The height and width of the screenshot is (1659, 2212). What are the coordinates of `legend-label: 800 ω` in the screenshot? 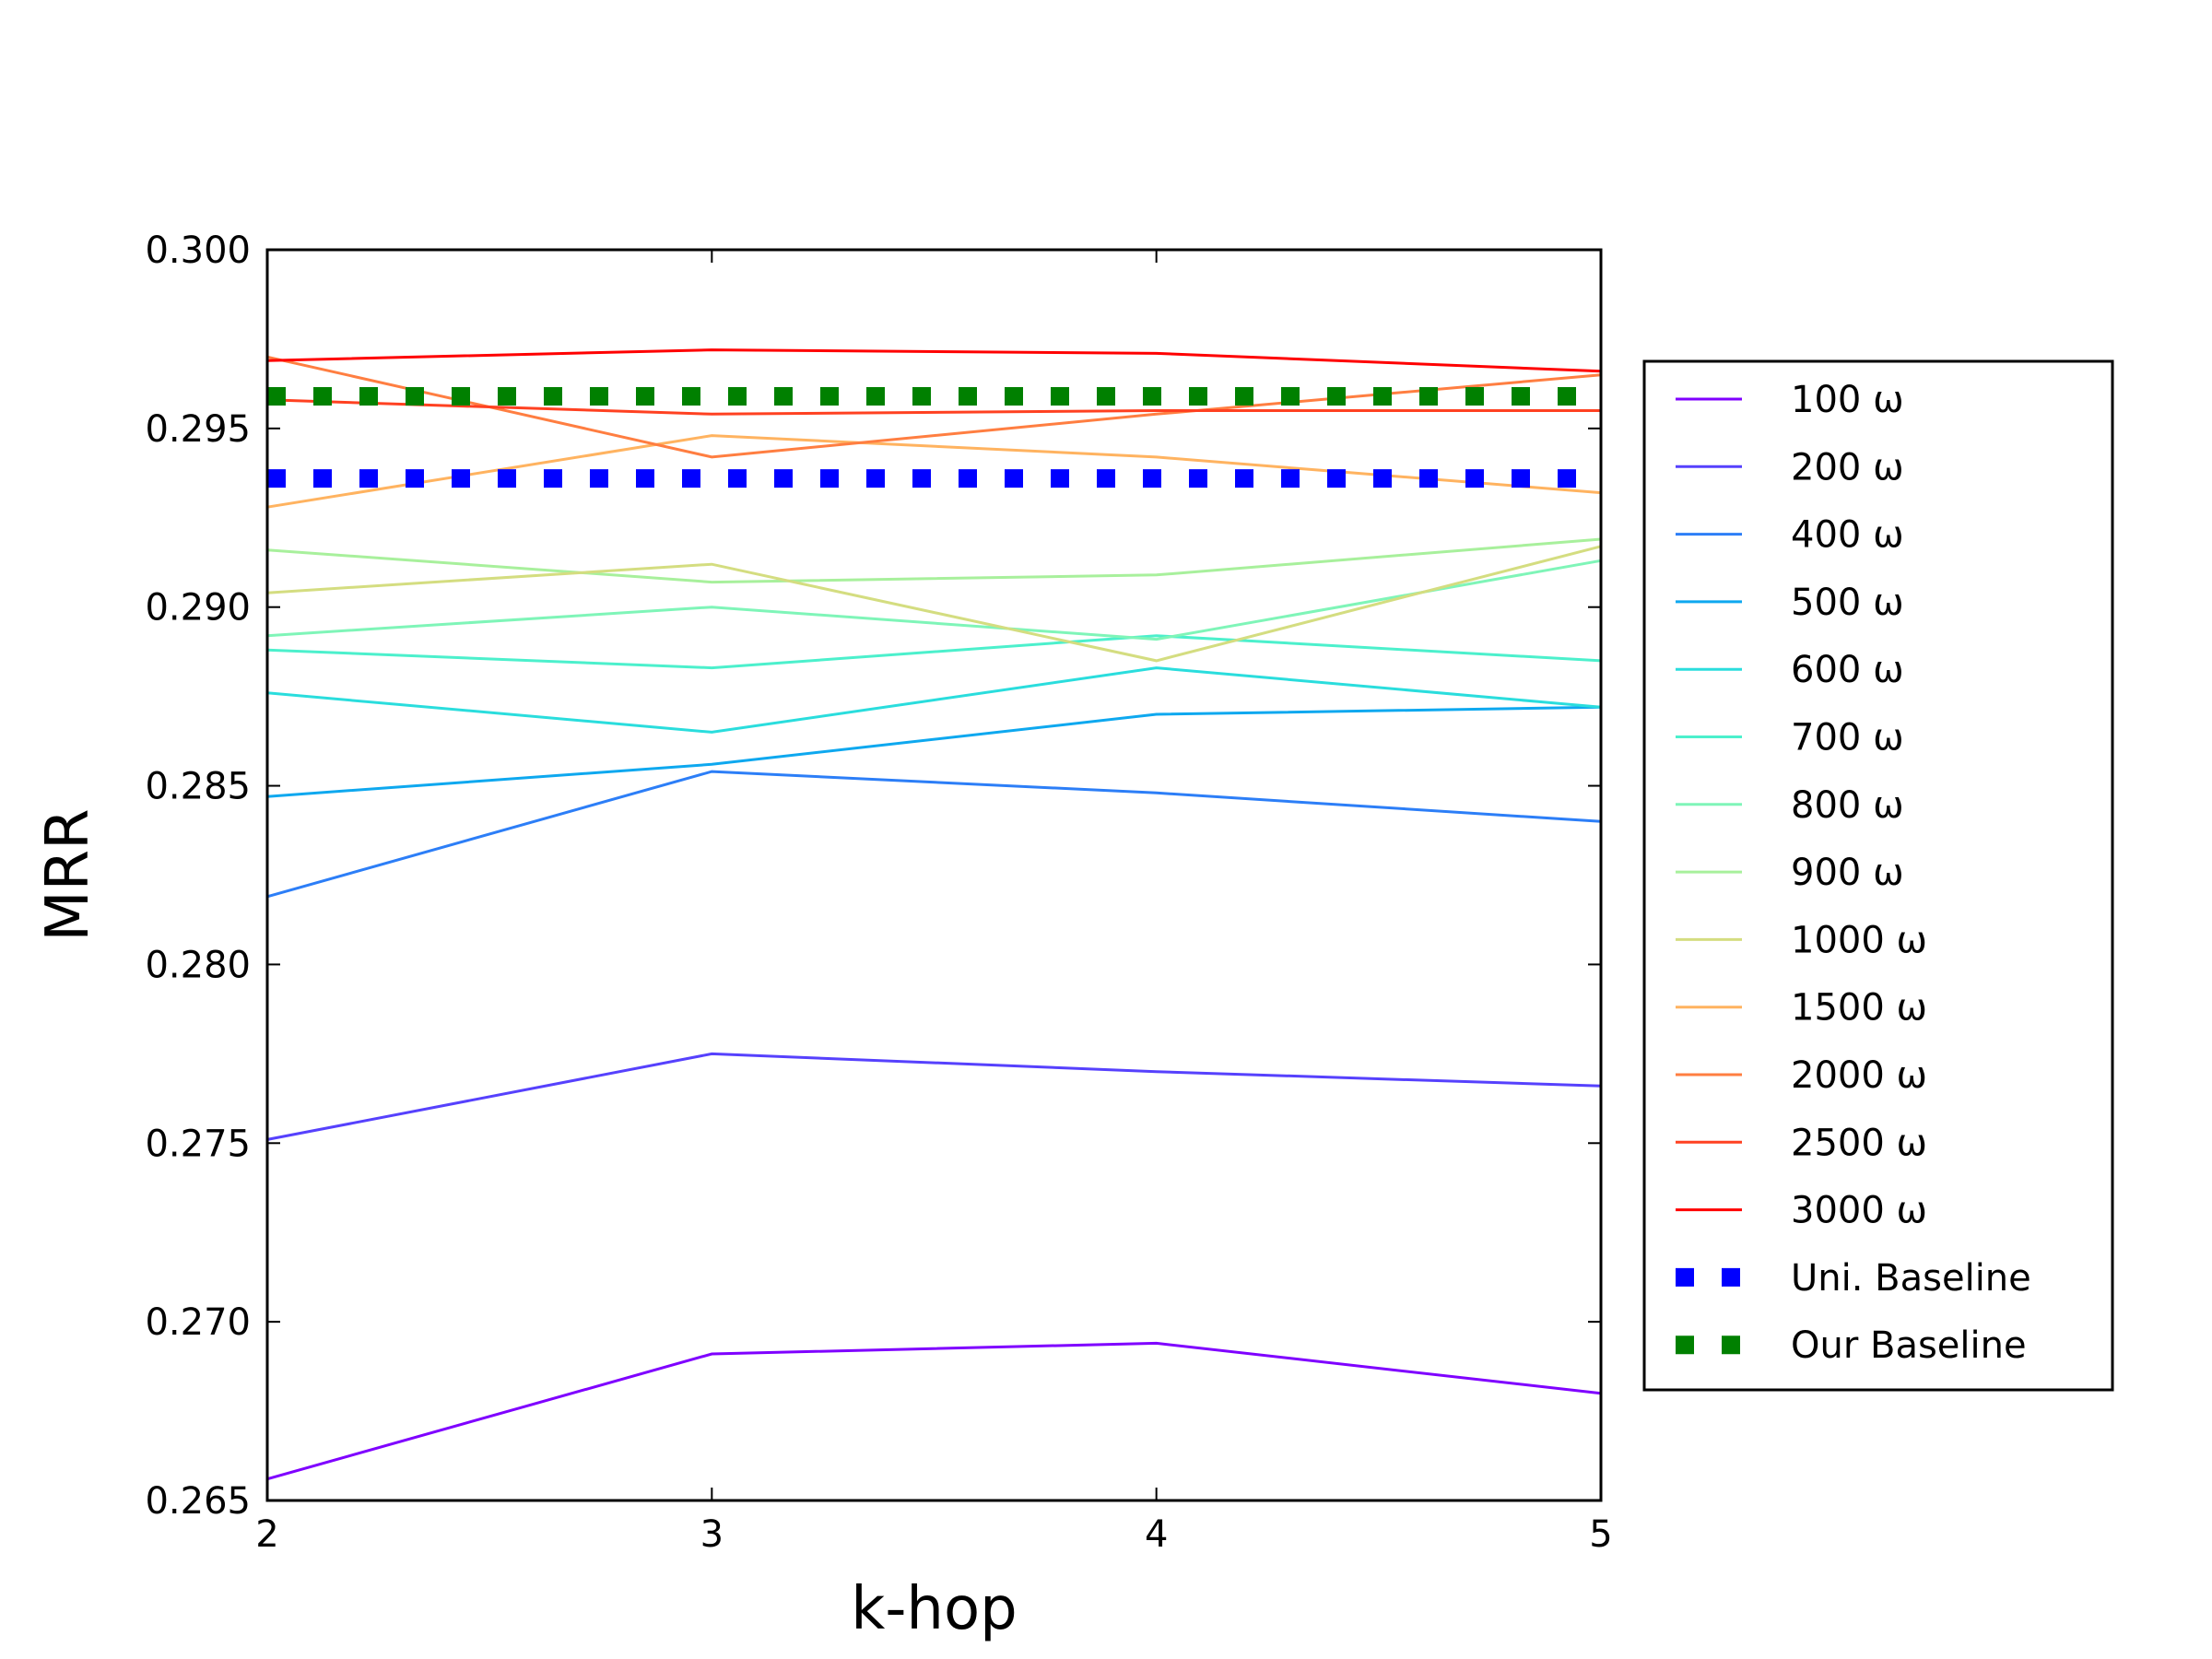 It's located at (1847, 805).